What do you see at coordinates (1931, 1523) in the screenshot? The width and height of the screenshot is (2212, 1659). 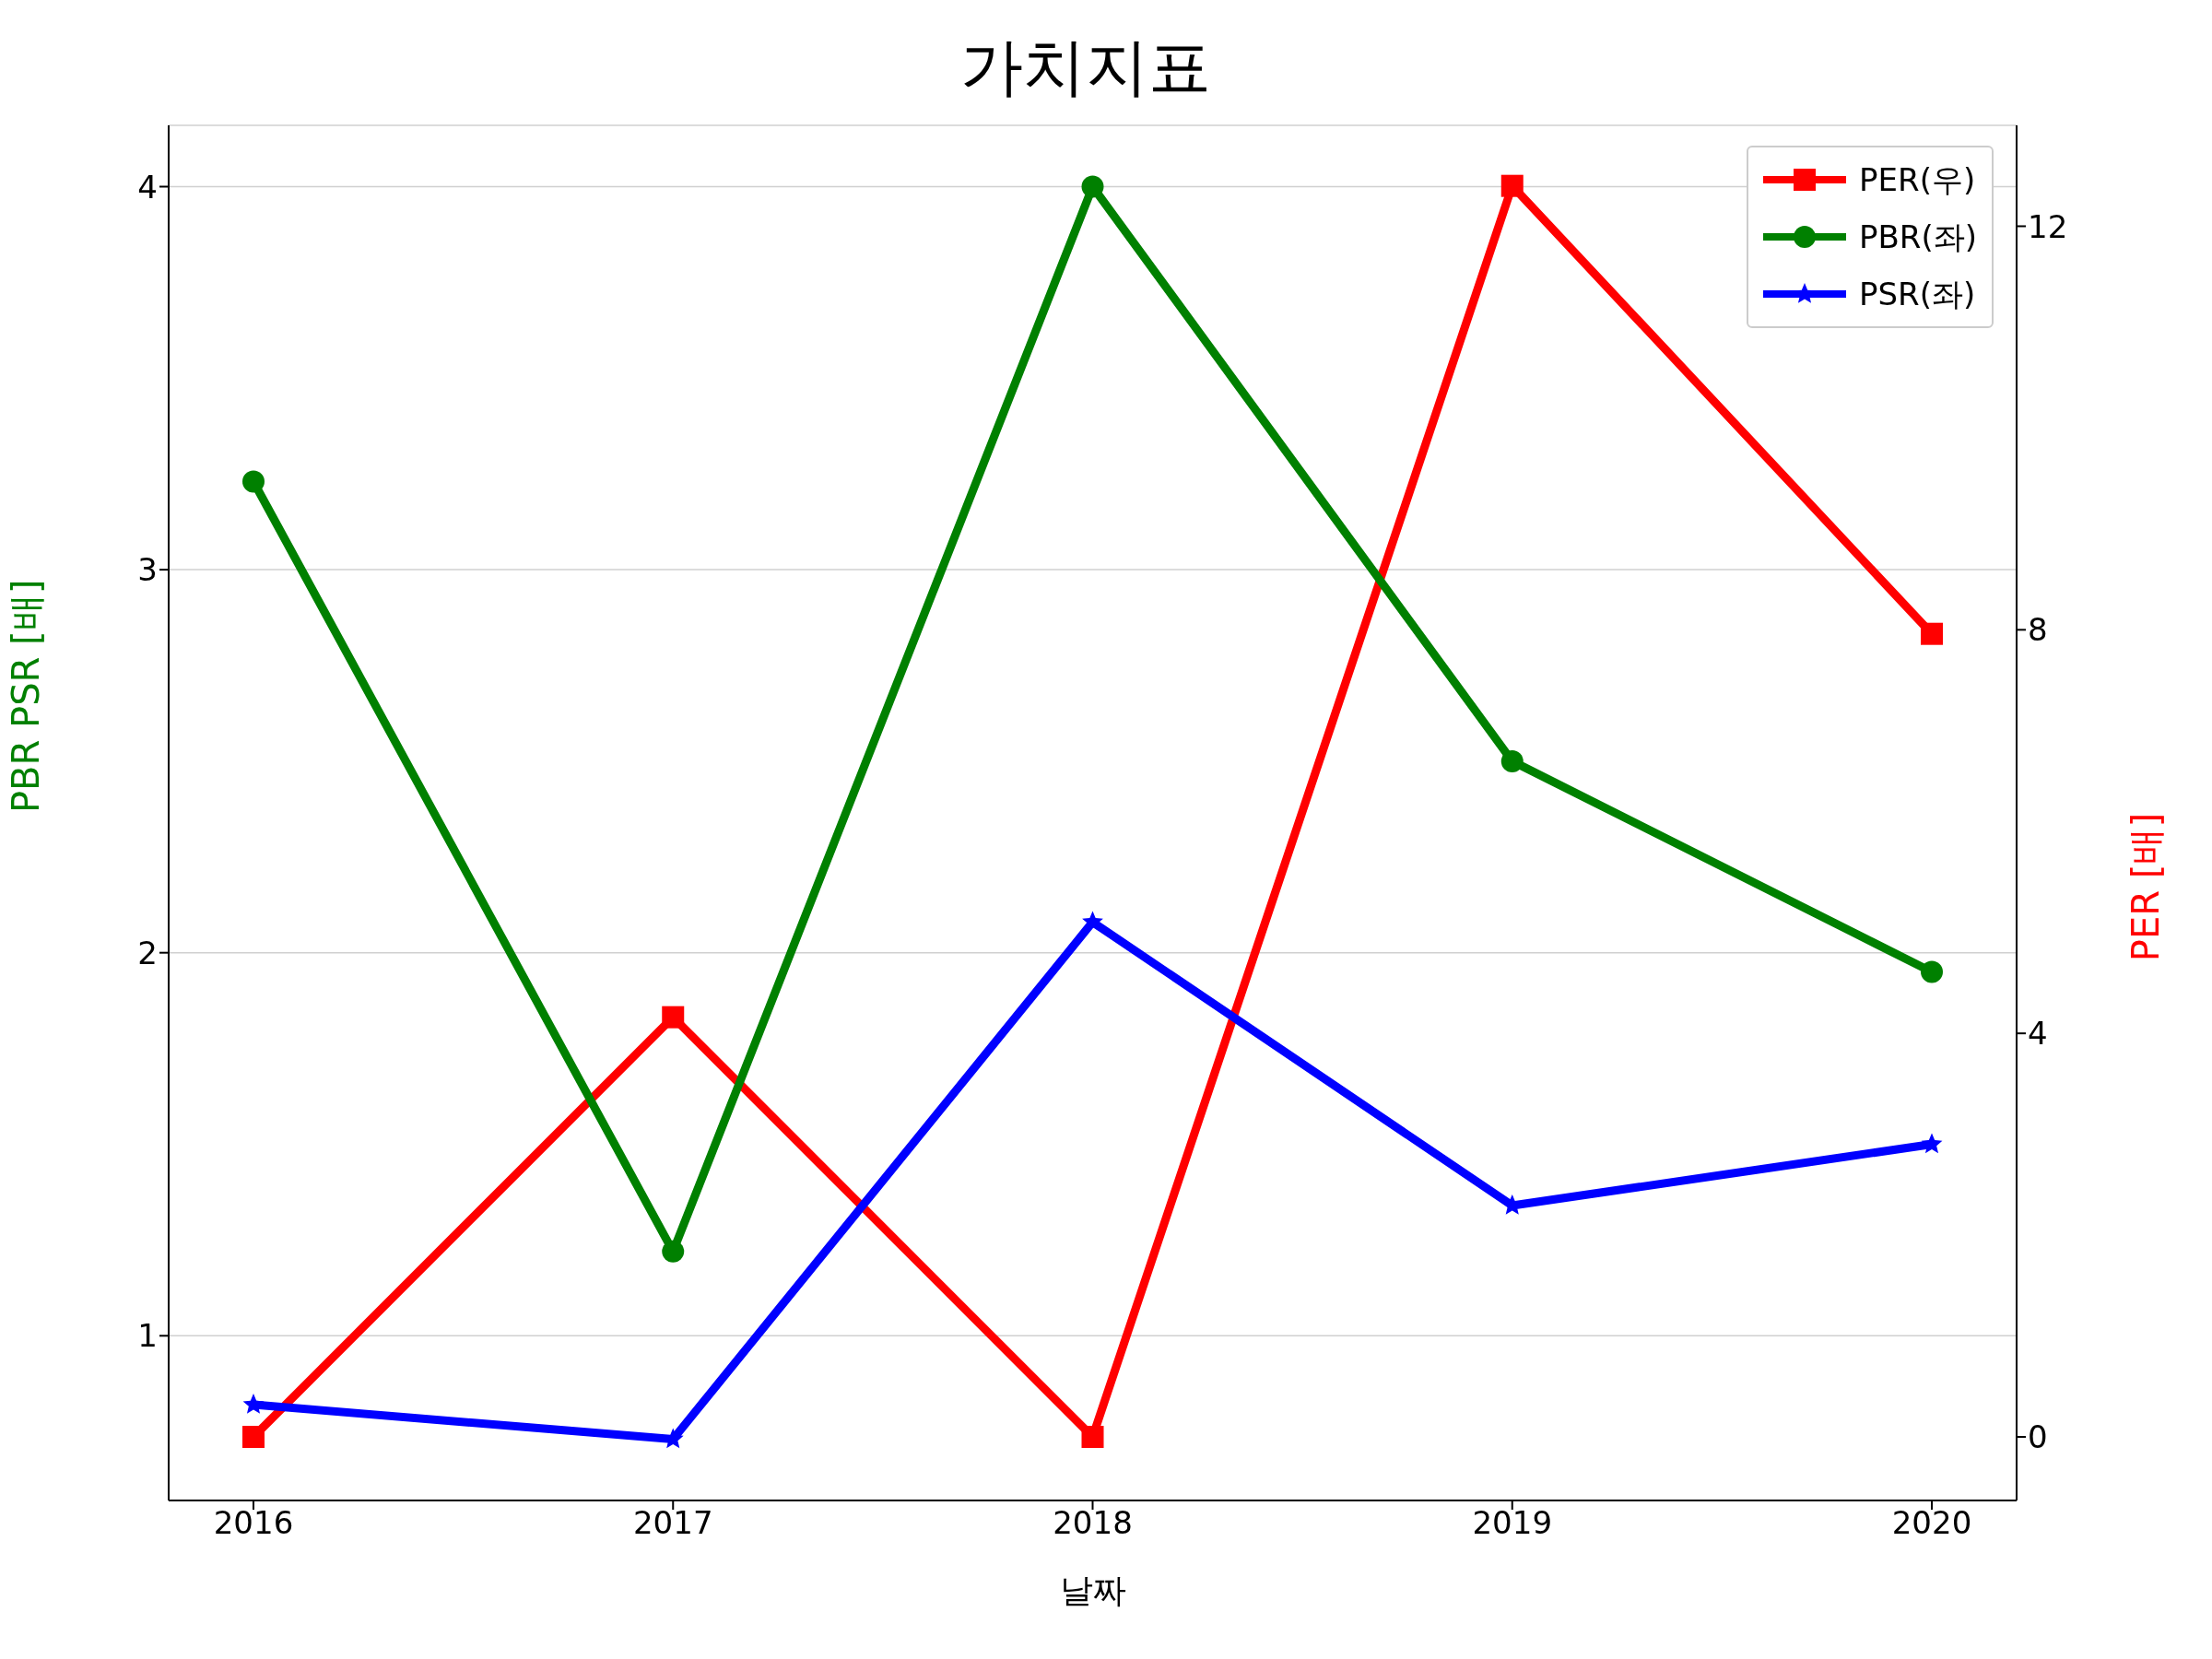 I see `x-tick-label: 2020` at bounding box center [1931, 1523].